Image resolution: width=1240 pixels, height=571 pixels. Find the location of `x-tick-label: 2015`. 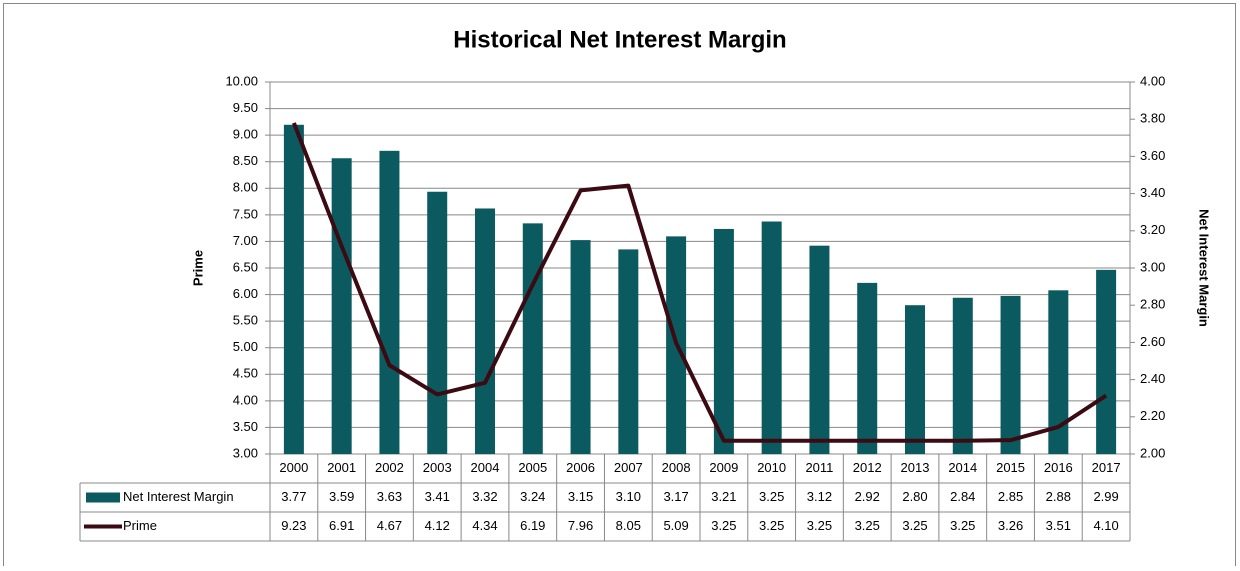

x-tick-label: 2015 is located at coordinates (1010, 467).